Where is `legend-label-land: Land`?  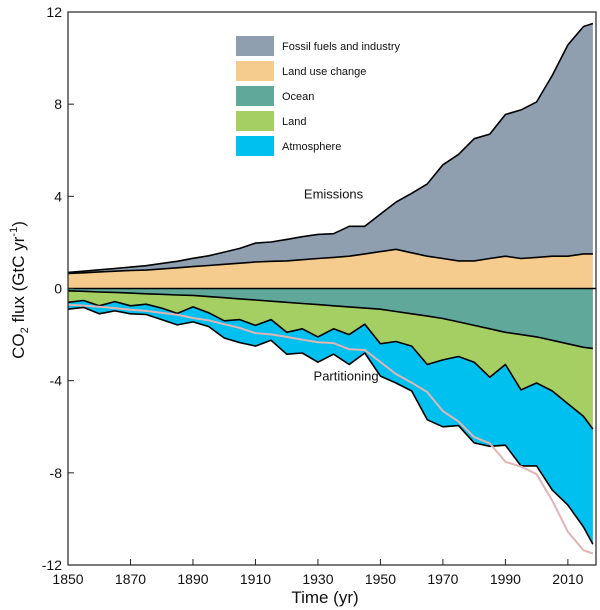
legend-label-land: Land is located at coordinates (294, 122).